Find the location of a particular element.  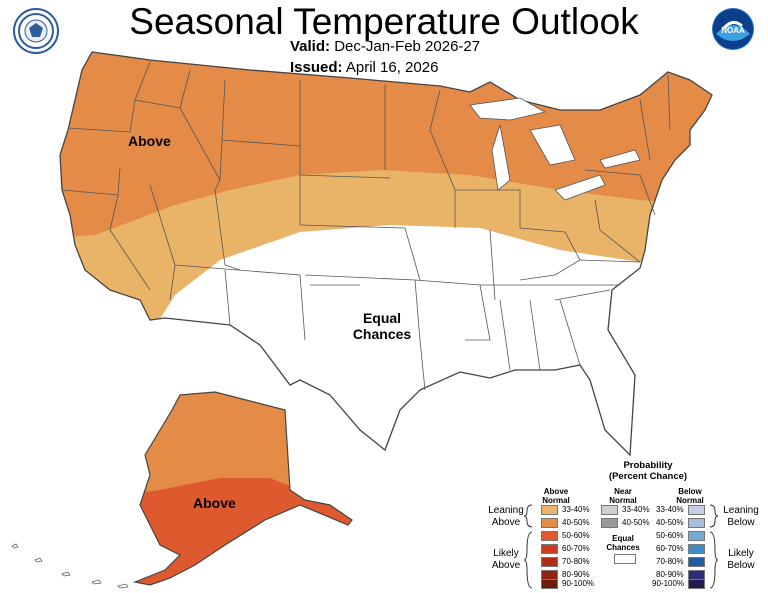

below-swatch-label-0: 33-40% is located at coordinates (670, 509).